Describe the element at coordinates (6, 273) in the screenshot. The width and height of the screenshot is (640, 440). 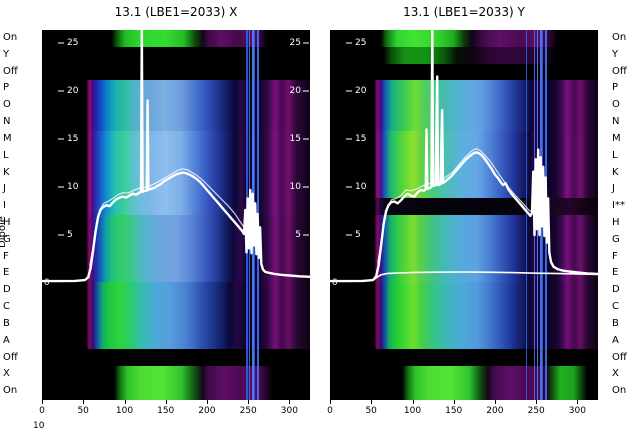
I see `dipole-row-label-left: E` at that location.